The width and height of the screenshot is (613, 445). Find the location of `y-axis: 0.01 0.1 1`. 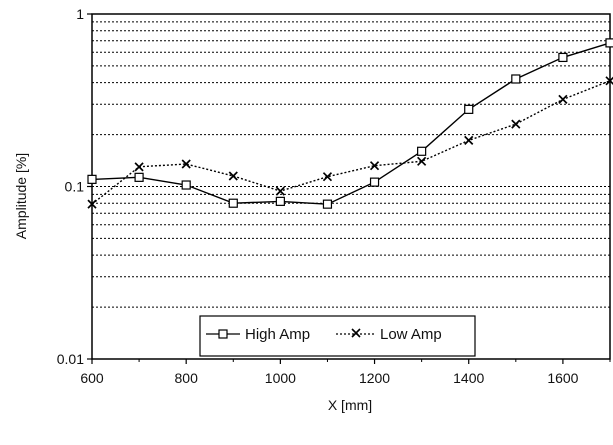

y-axis: 0.01 0.1 1 is located at coordinates (74, 186).